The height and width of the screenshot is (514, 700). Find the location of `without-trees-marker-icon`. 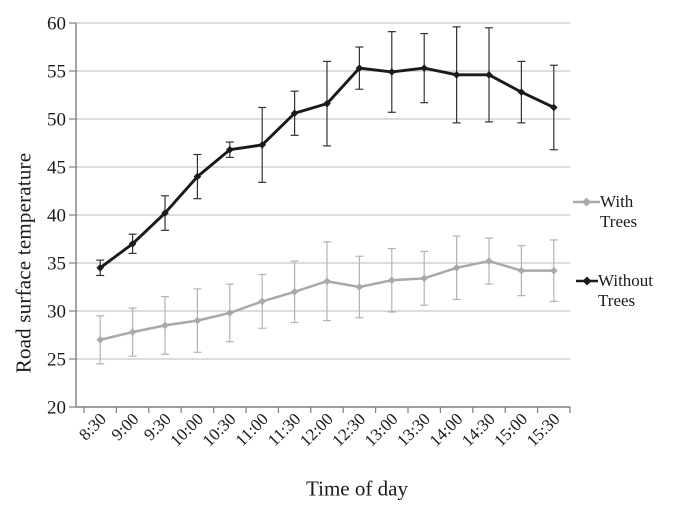

without-trees-marker-icon is located at coordinates (587, 281).